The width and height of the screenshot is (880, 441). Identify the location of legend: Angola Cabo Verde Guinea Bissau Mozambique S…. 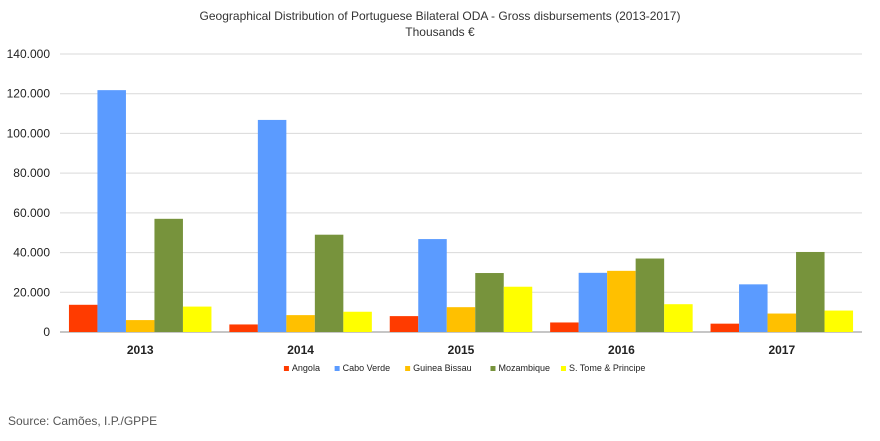
(464, 368).